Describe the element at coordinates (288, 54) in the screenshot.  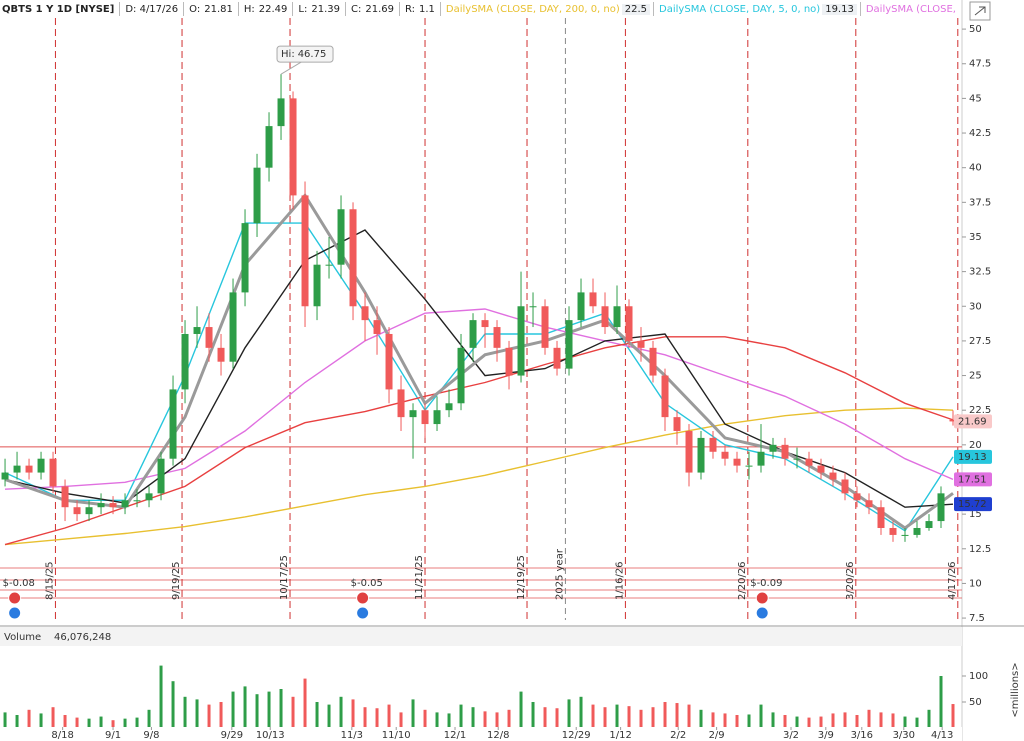
I see `hi-label: Hi:` at that location.